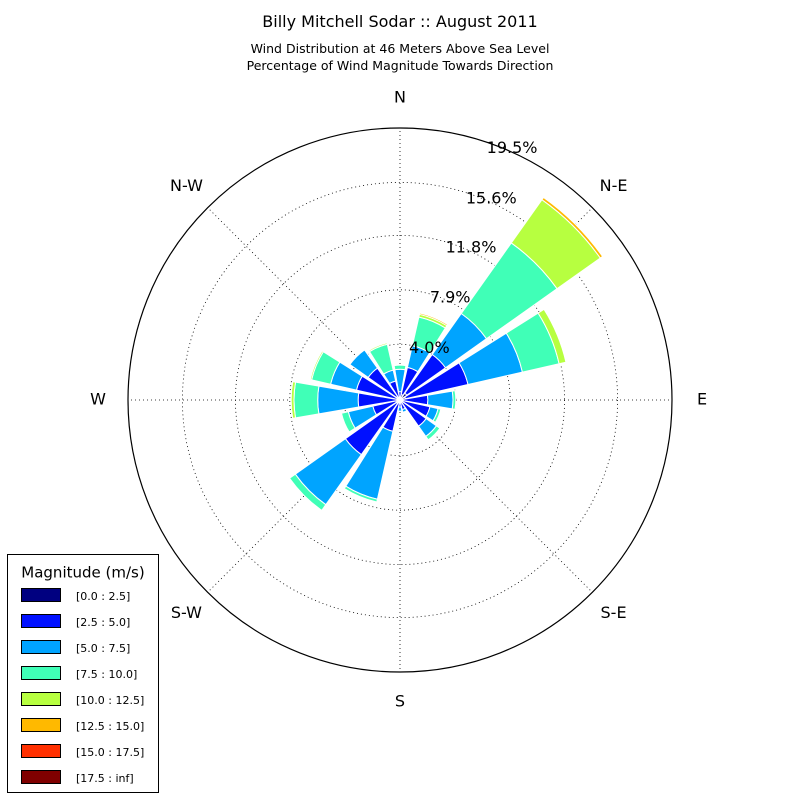 The image size is (800, 800). I want to click on radial-tick-label: 19.5%, so click(512, 147).